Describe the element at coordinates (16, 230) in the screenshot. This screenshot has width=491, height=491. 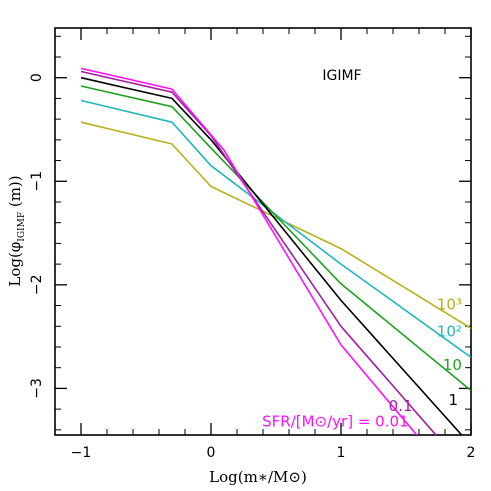
I see `y-axis-label: Log(φIGIMF (m))` at that location.